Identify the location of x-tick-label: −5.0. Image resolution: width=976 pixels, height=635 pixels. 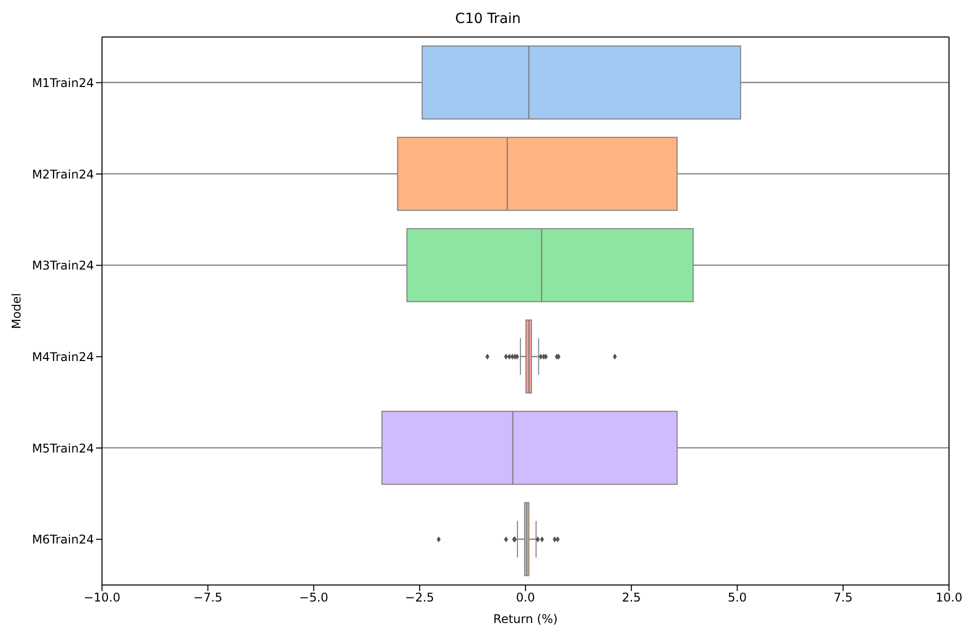
(313, 597).